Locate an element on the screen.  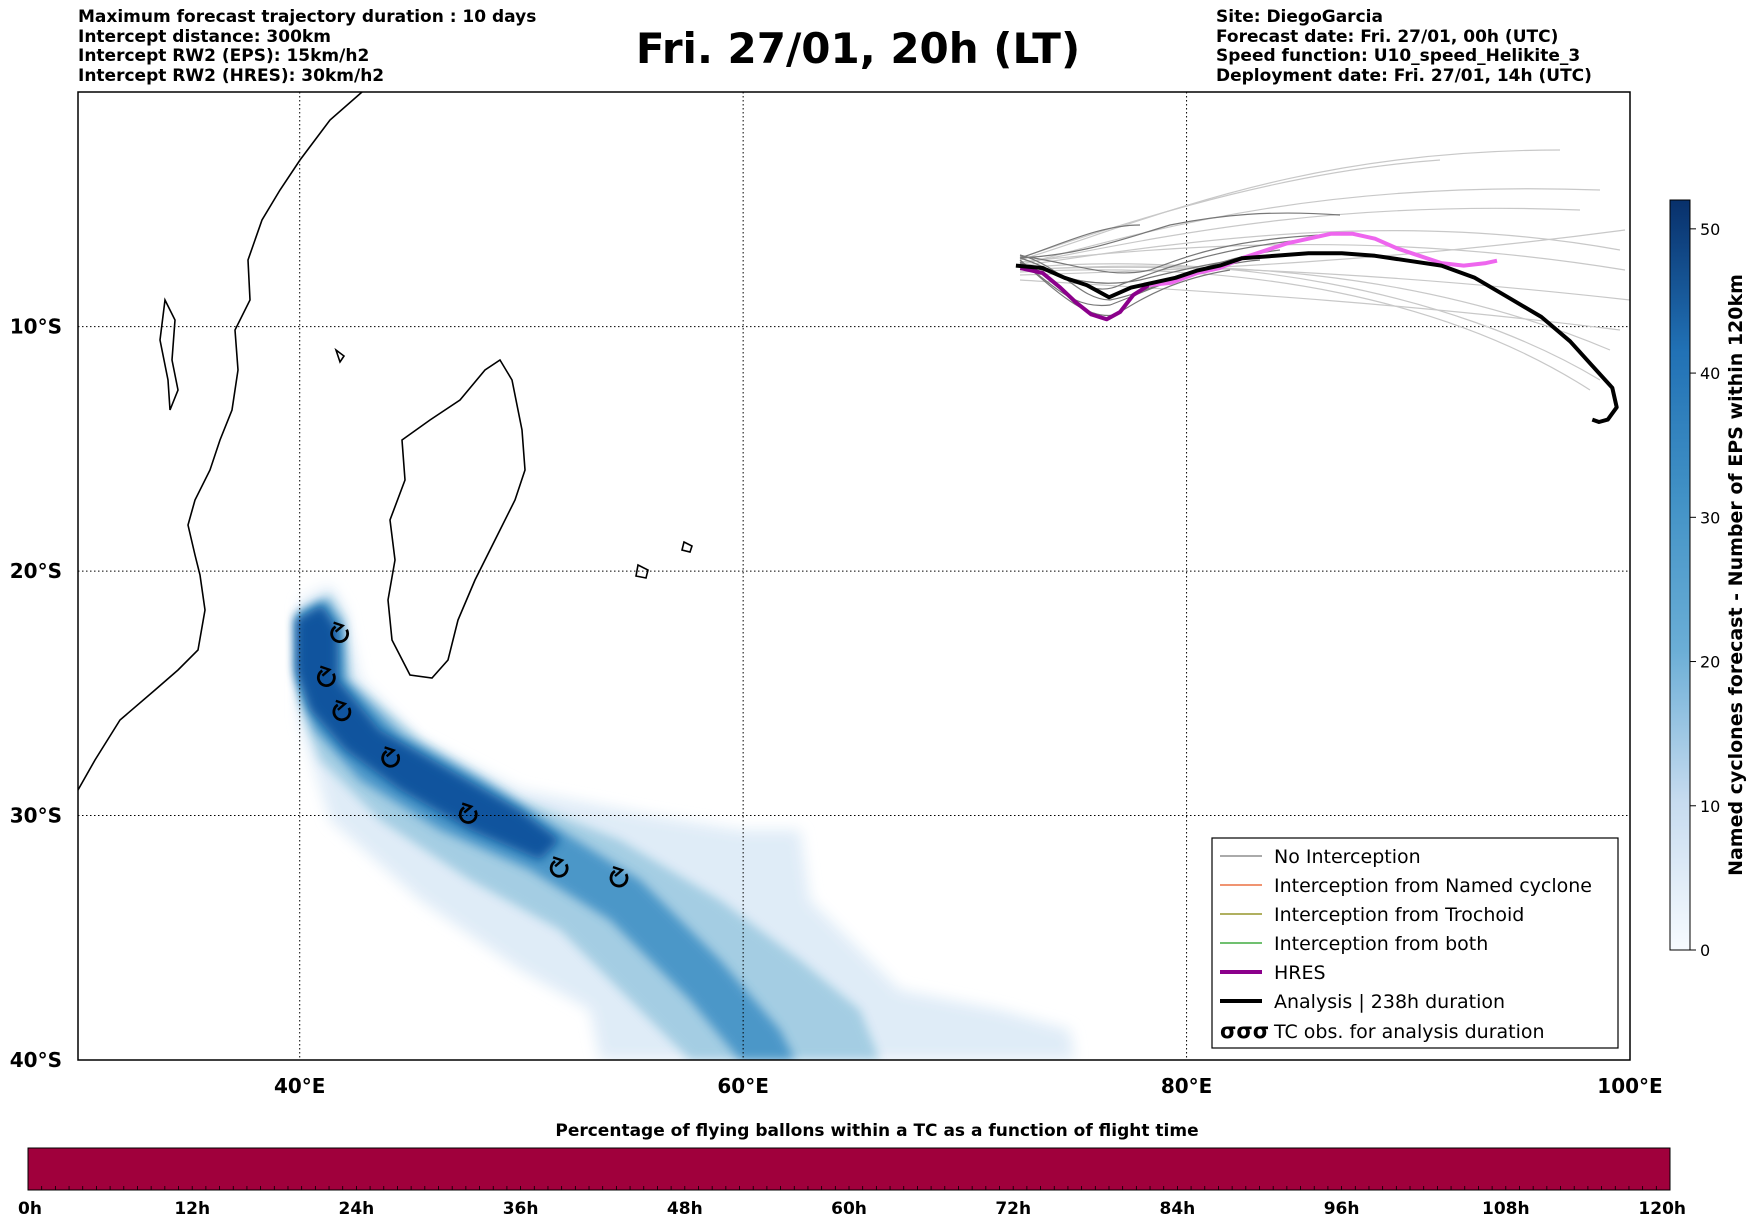
flight-time-bar: 0h 12h 24h 36h 48h 60h 72h 84h 96h 108h 120h is located at coordinates (852, 1183).